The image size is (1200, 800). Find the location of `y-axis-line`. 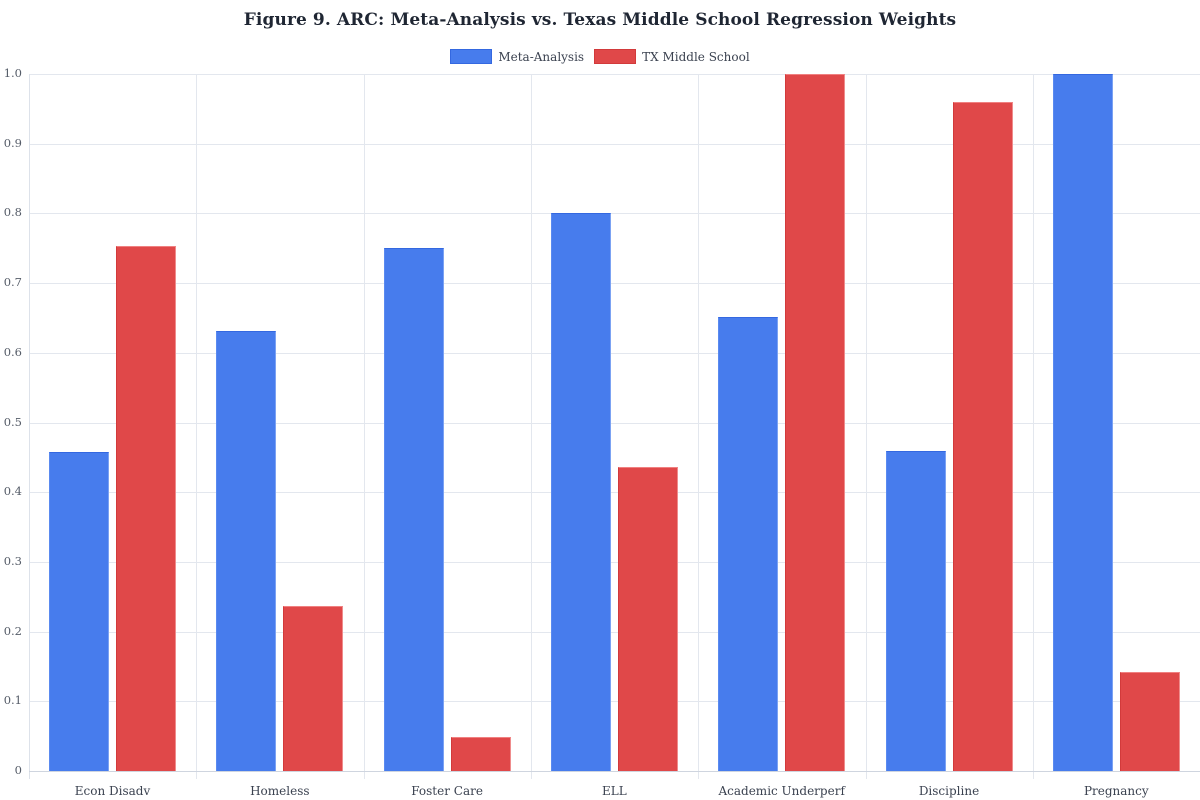

y-axis-line is located at coordinates (29, 426).